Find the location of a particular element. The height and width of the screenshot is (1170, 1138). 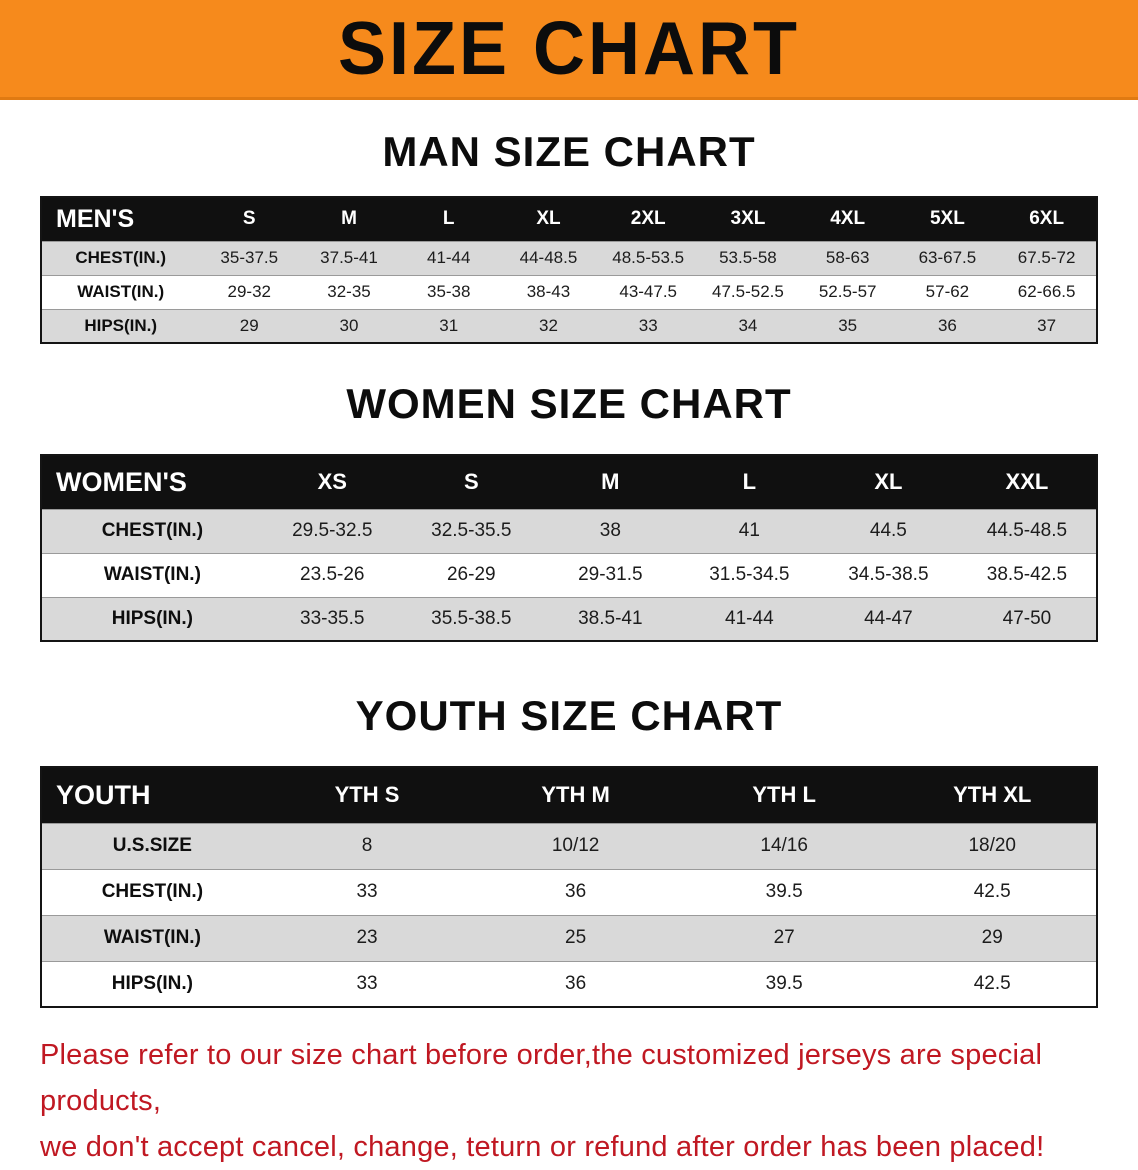

men-section-title: MAN SIZE CHART is located at coordinates (569, 151).